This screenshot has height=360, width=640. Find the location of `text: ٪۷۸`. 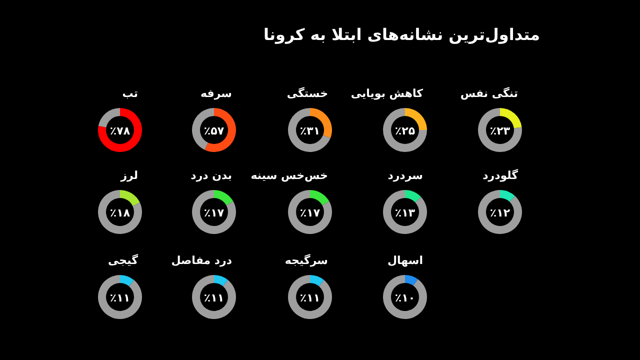

text: ٪۷۸ is located at coordinates (120, 131).